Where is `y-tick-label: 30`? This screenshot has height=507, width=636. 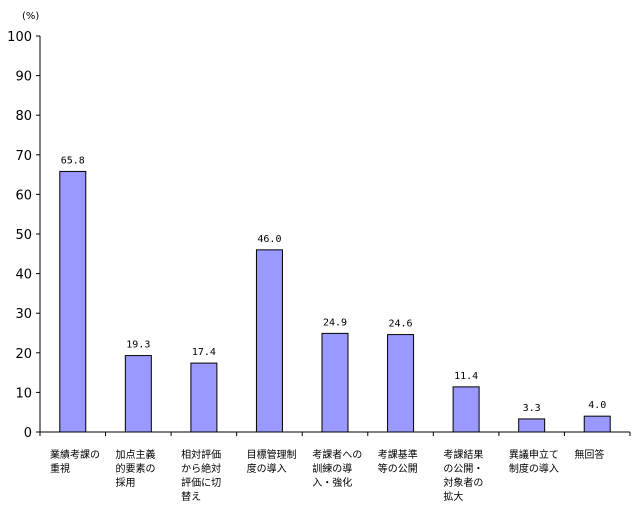 y-tick-label: 30 is located at coordinates (23, 314).